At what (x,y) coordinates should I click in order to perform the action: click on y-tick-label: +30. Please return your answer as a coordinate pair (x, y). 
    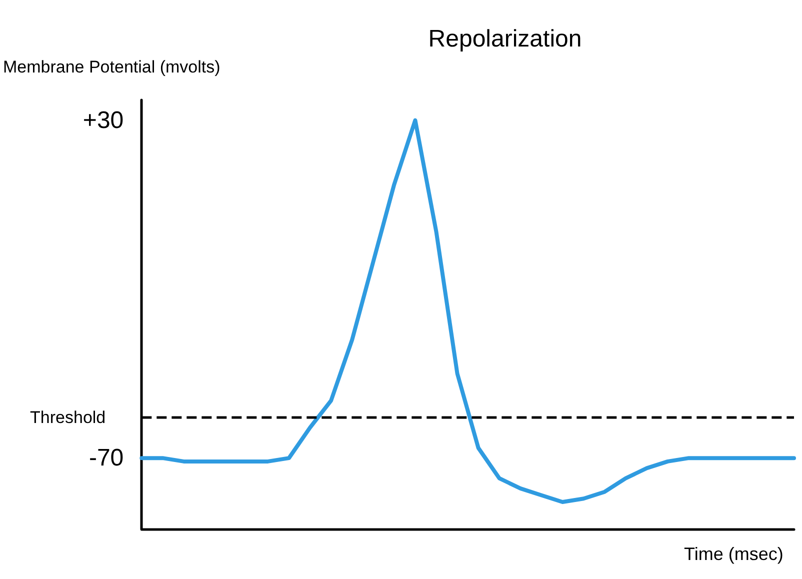
    Looking at the image, I should click on (103, 120).